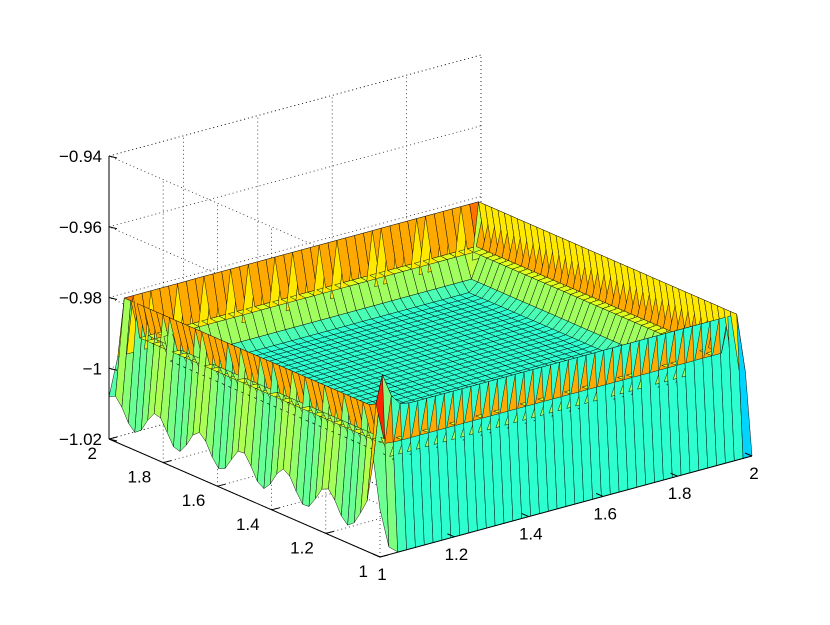 The height and width of the screenshot is (625, 830). What do you see at coordinates (753, 473) in the screenshot?
I see `x-tick-label-5: 2` at bounding box center [753, 473].